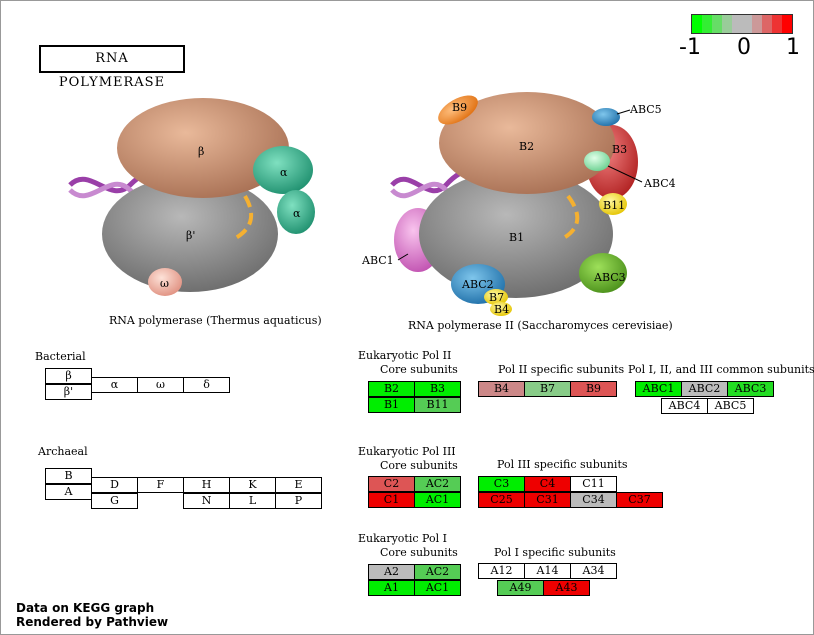  I want to click on beta-label: β, so click(201, 151).